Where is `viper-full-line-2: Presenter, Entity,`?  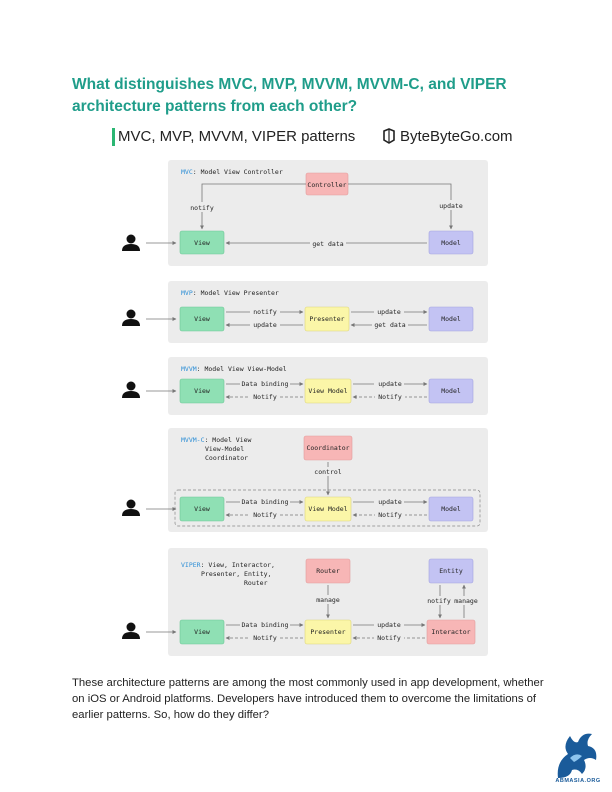
viper-full-line-2: Presenter, Entity, is located at coordinates (236, 574).